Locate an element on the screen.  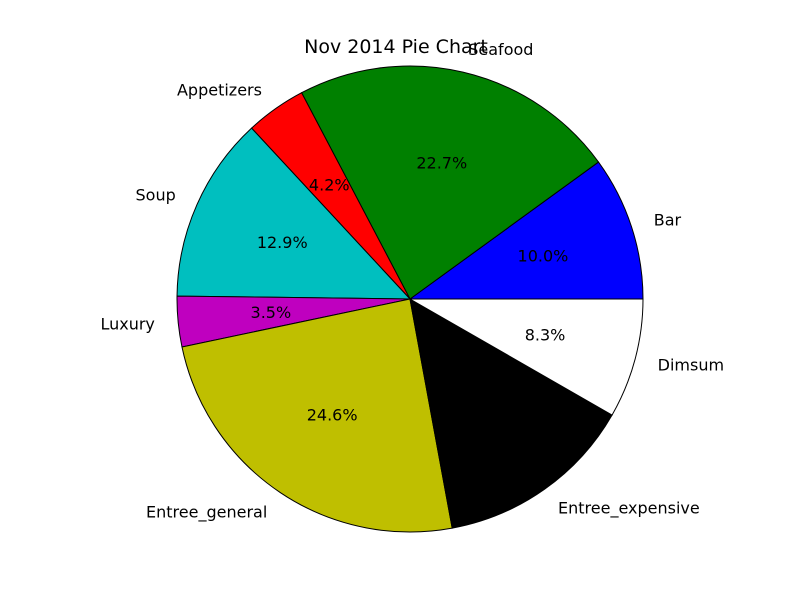
pie-slice-soup is located at coordinates (294, 213).